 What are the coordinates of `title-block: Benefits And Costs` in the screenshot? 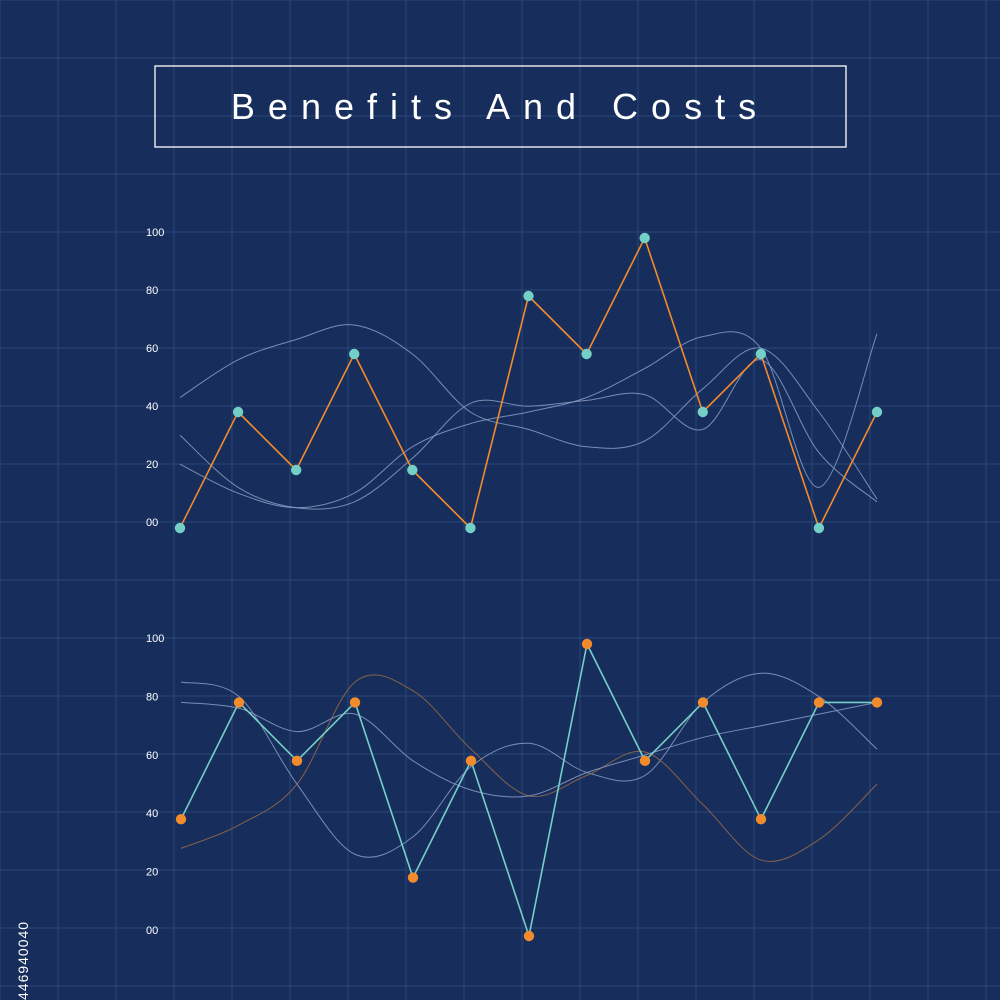 It's located at (500, 106).